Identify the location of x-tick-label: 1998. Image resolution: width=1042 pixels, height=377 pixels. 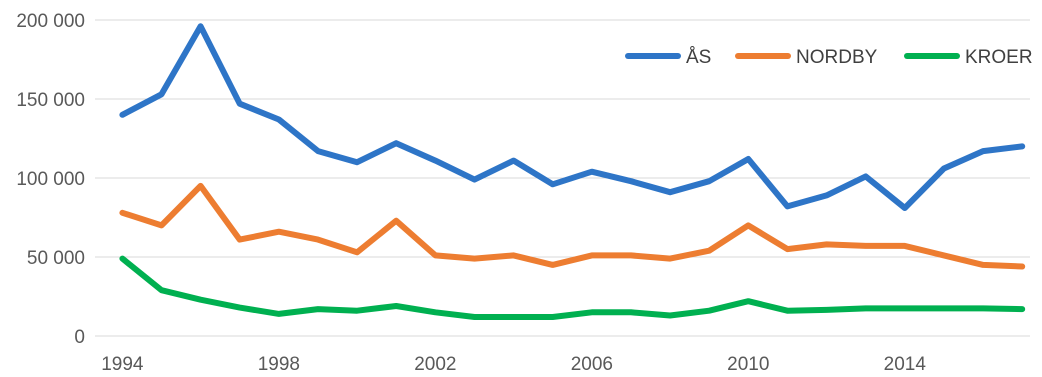
(279, 364).